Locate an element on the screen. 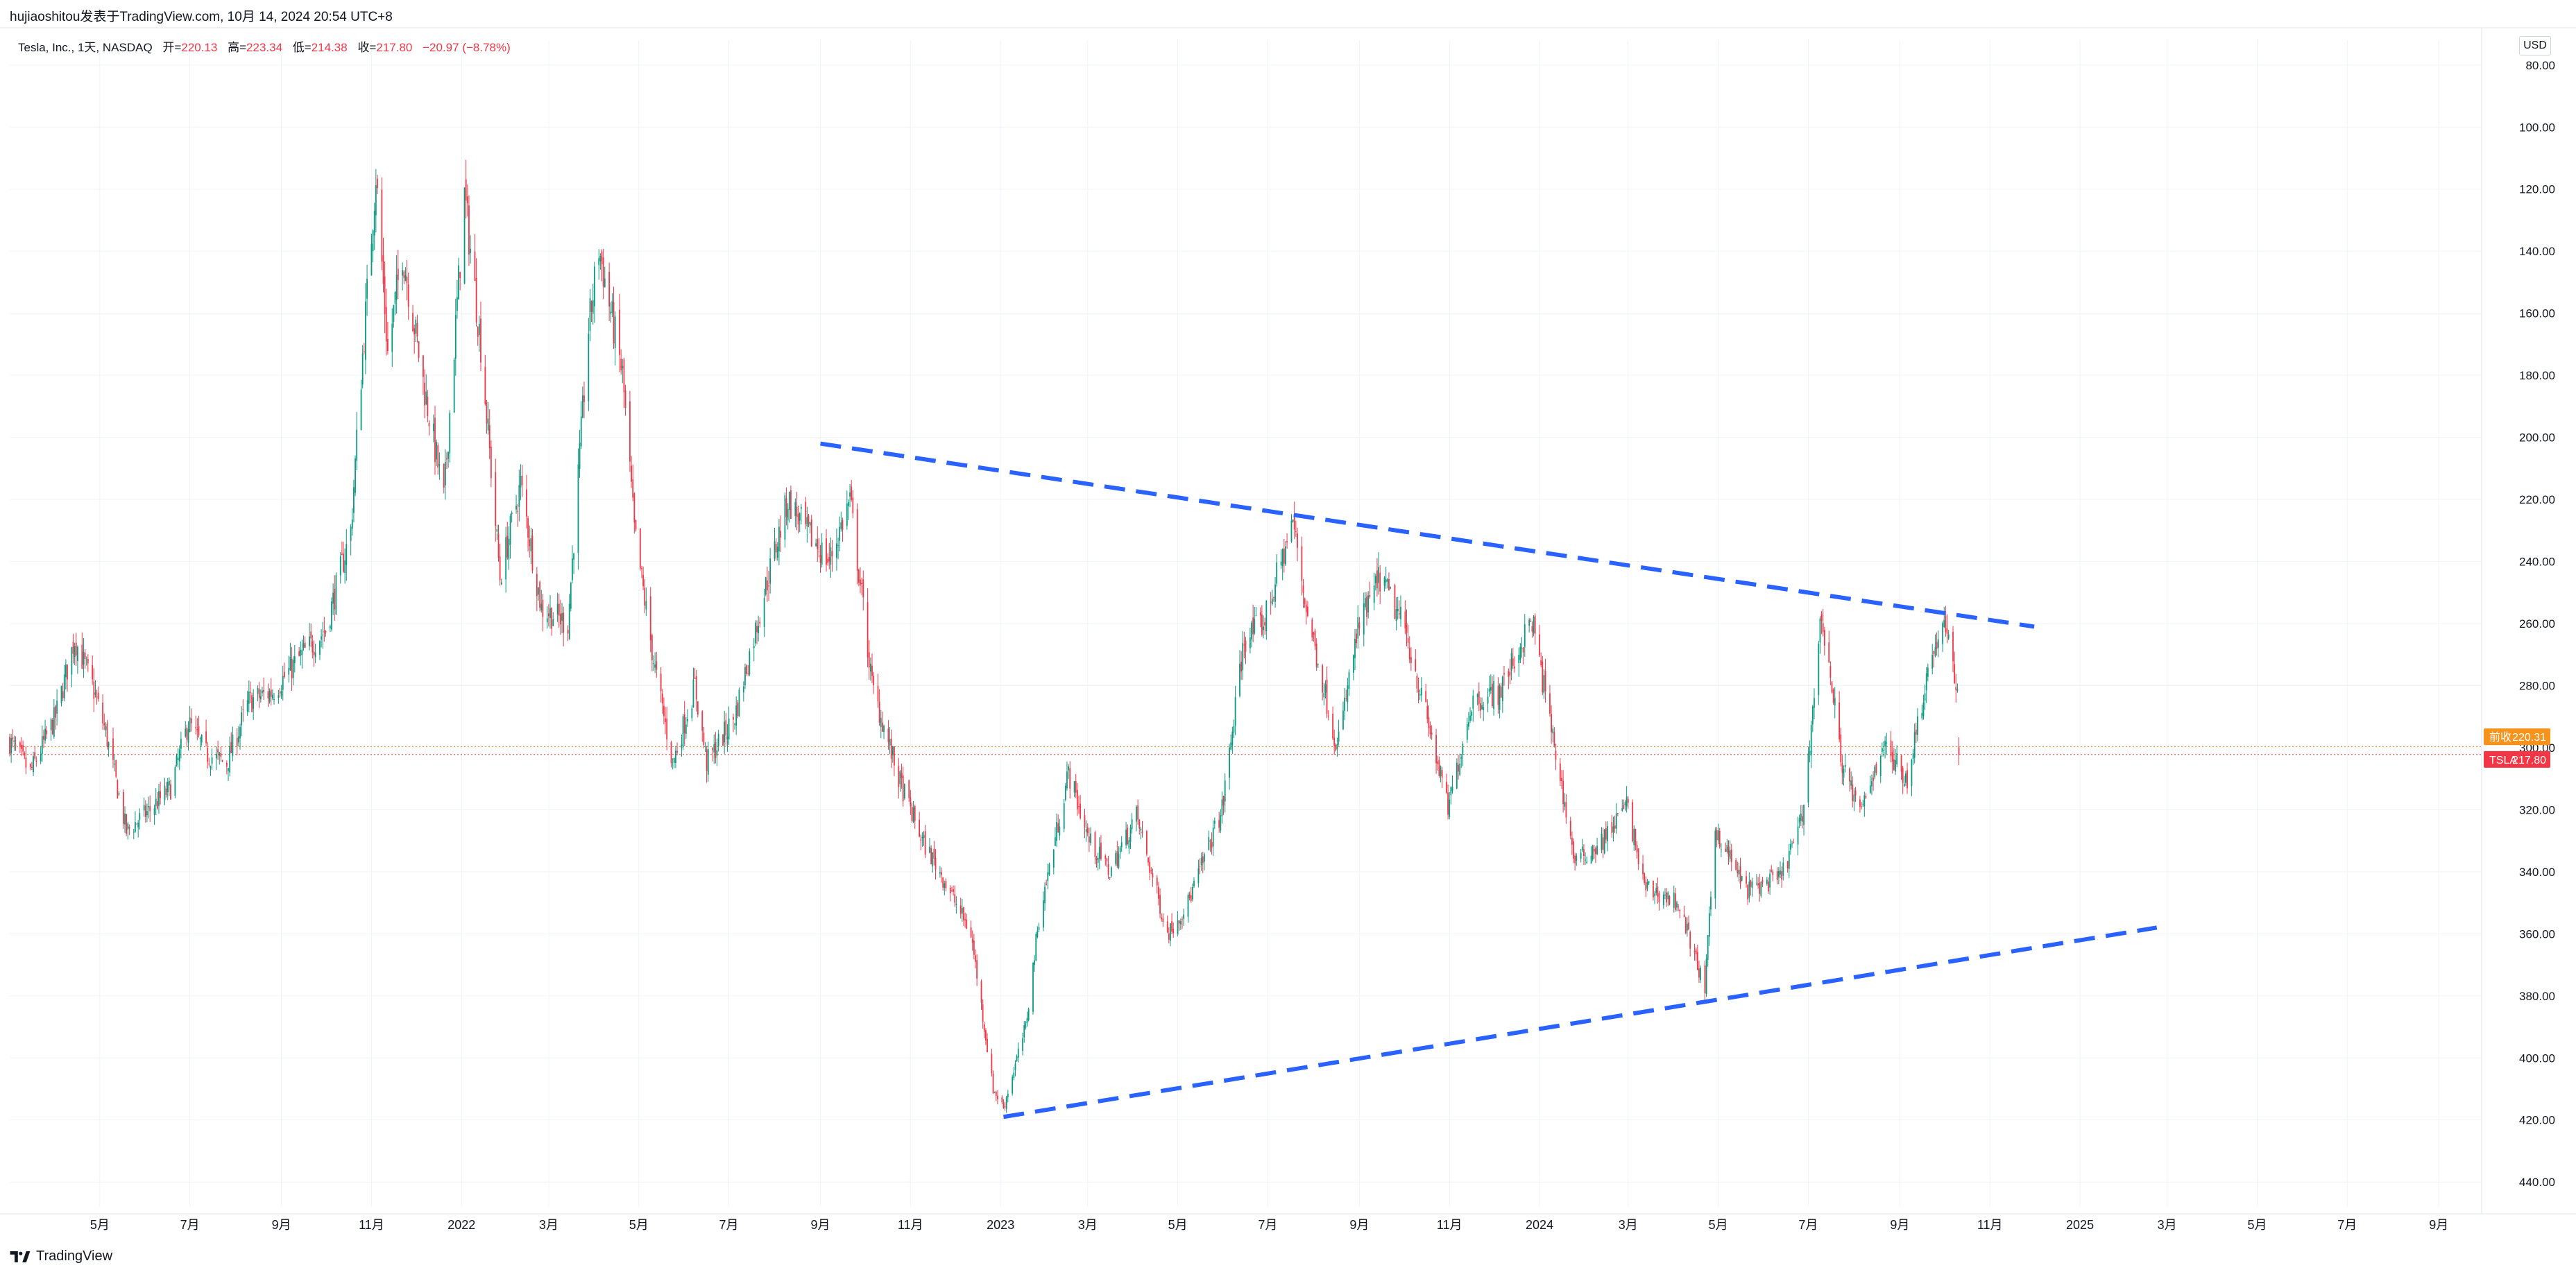  time-axis-label: 7月 is located at coordinates (729, 1225).